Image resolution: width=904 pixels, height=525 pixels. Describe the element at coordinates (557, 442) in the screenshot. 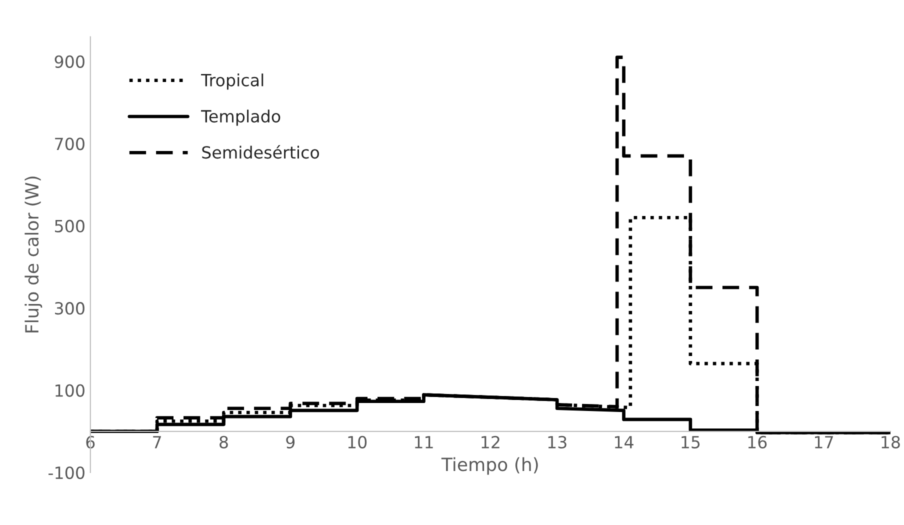

I see `x-tick-label: 13` at that location.